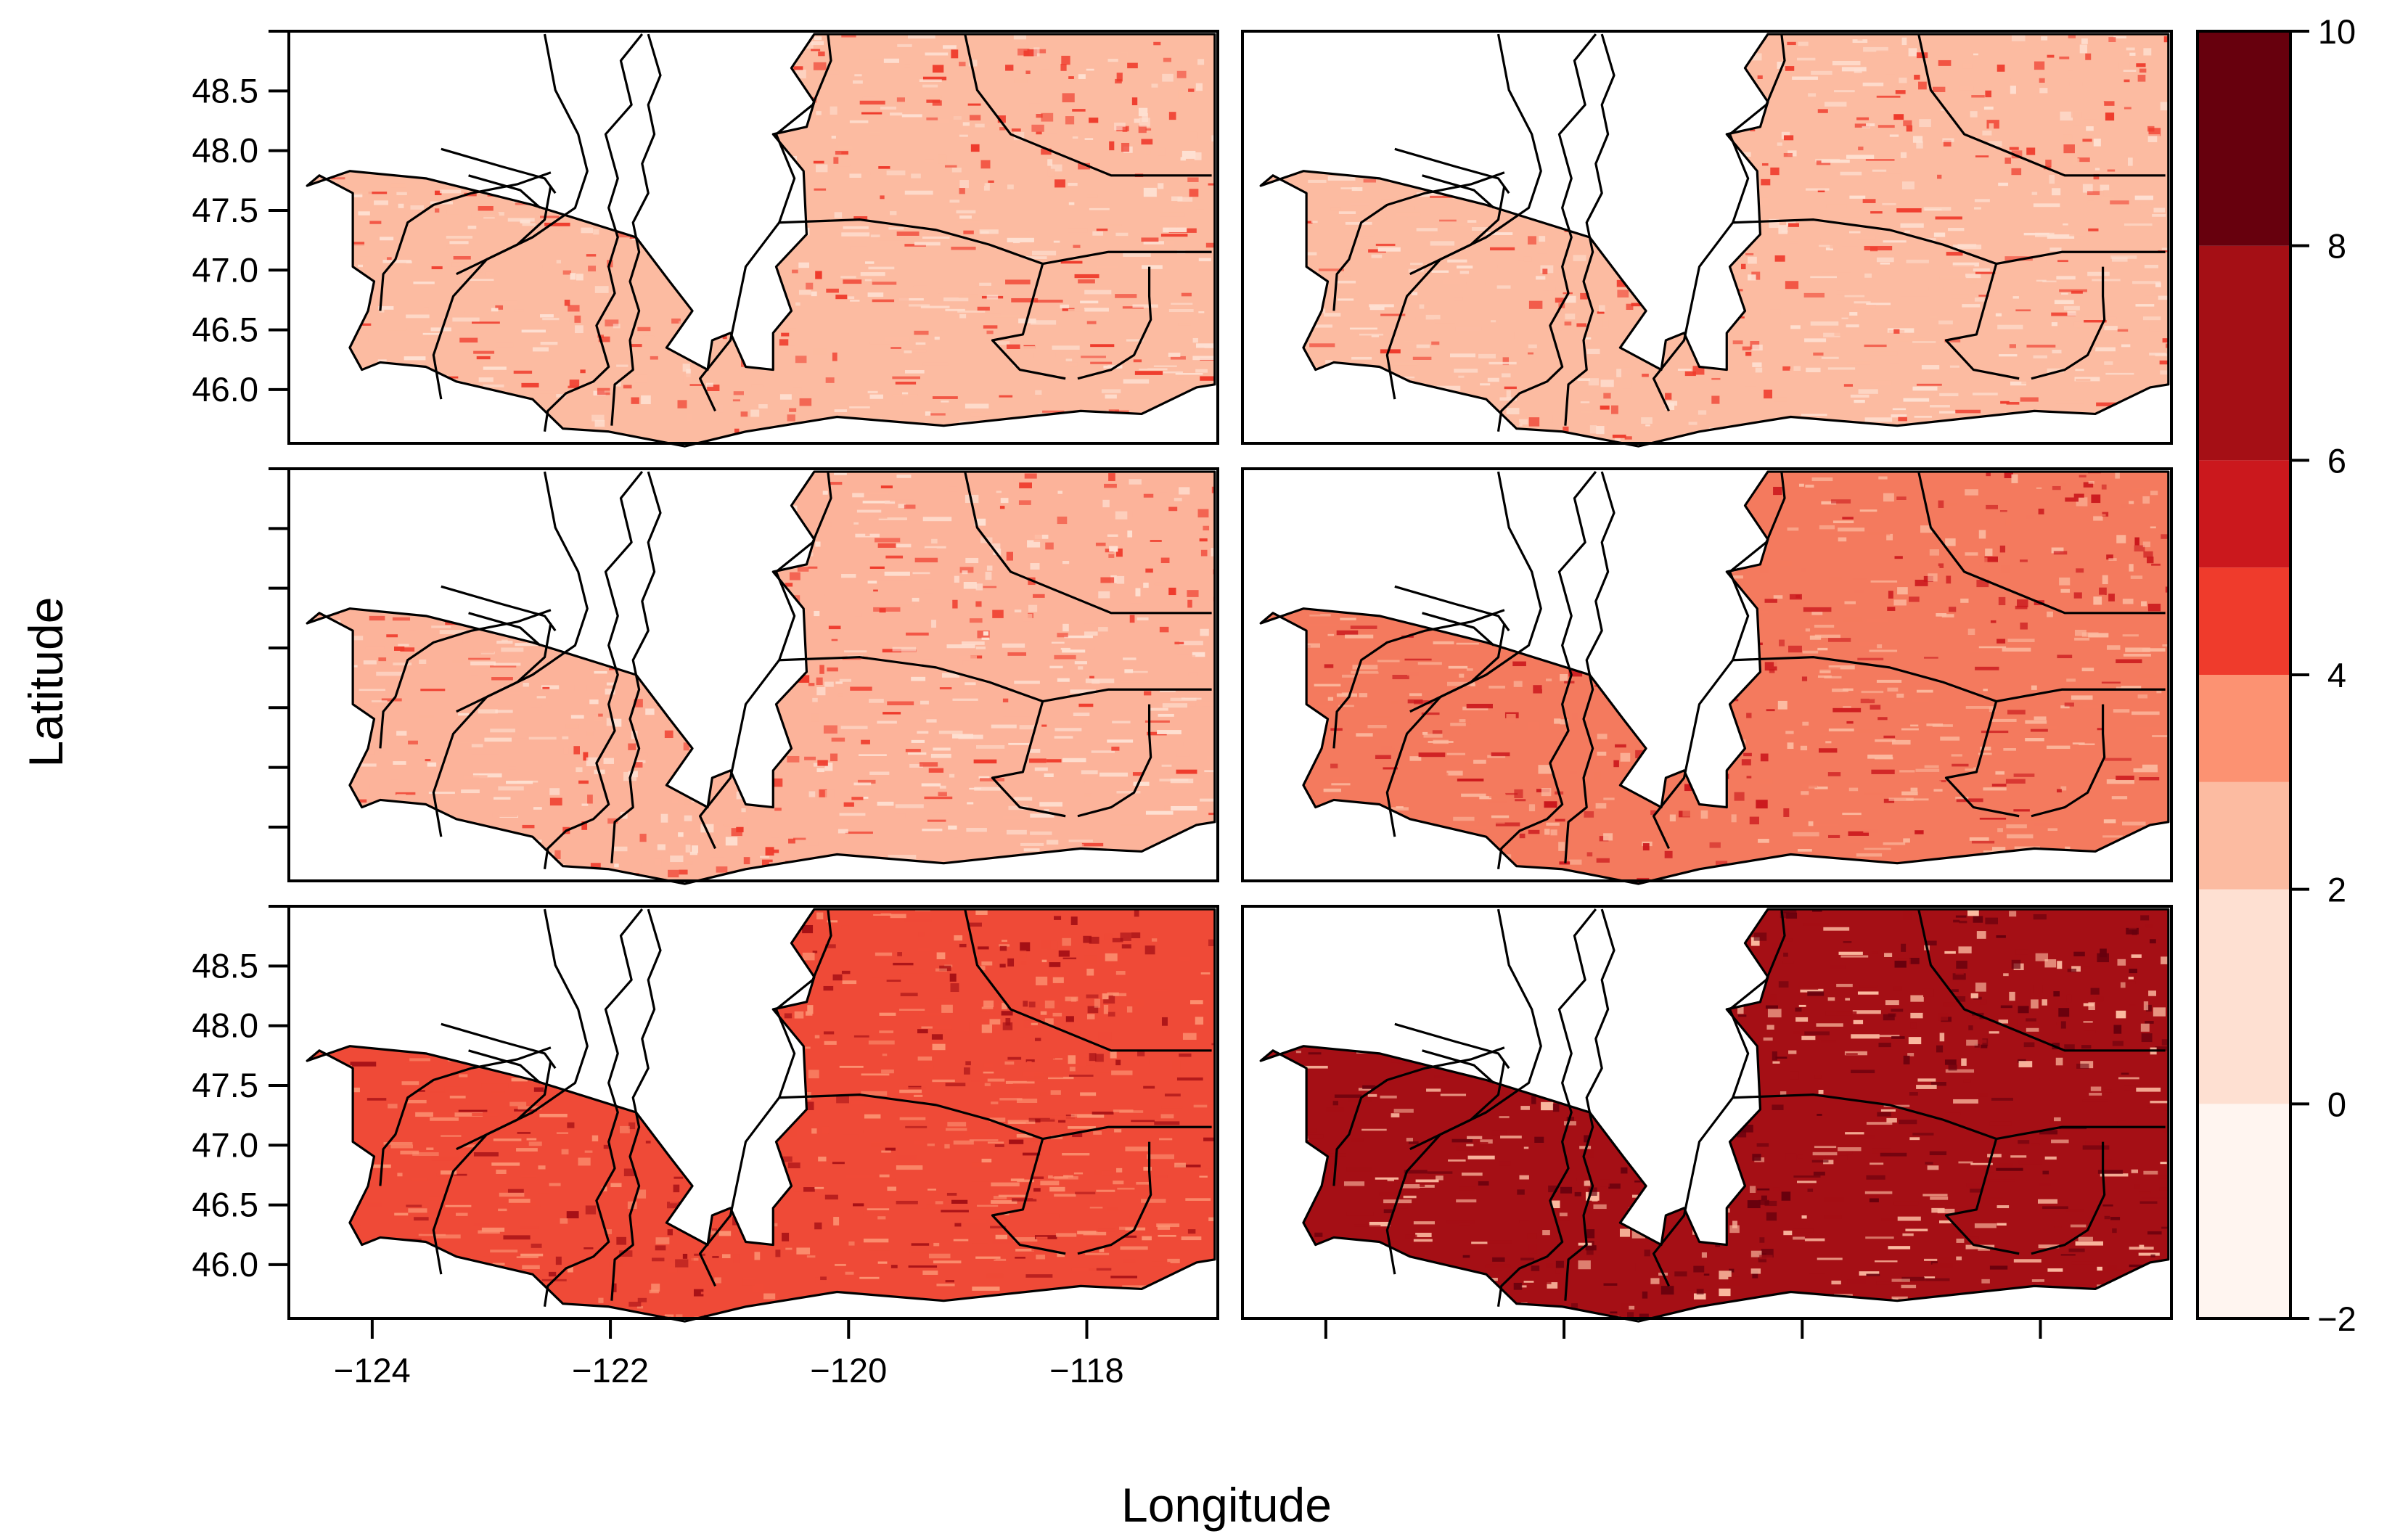  I want to click on colorbar-tick-label: 6, so click(2336, 460).